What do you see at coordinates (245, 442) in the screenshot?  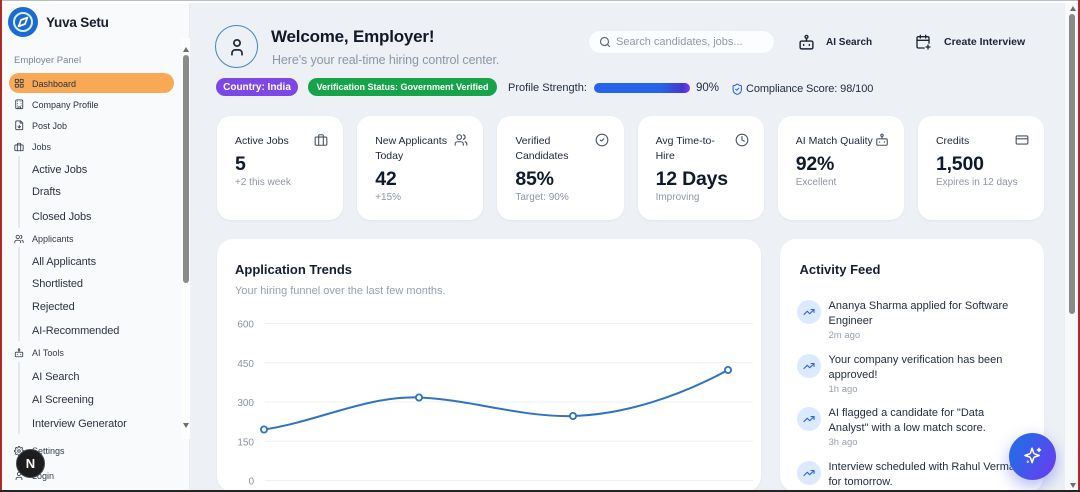 I see `svg-text: 150` at bounding box center [245, 442].